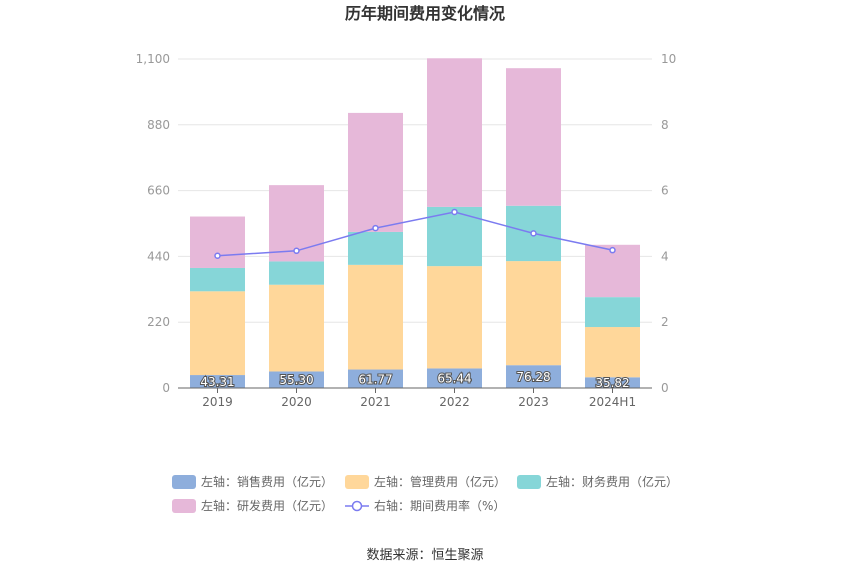 This screenshot has width=850, height=575. What do you see at coordinates (158, 256) in the screenshot?
I see `left-tick-label: 440` at bounding box center [158, 256].